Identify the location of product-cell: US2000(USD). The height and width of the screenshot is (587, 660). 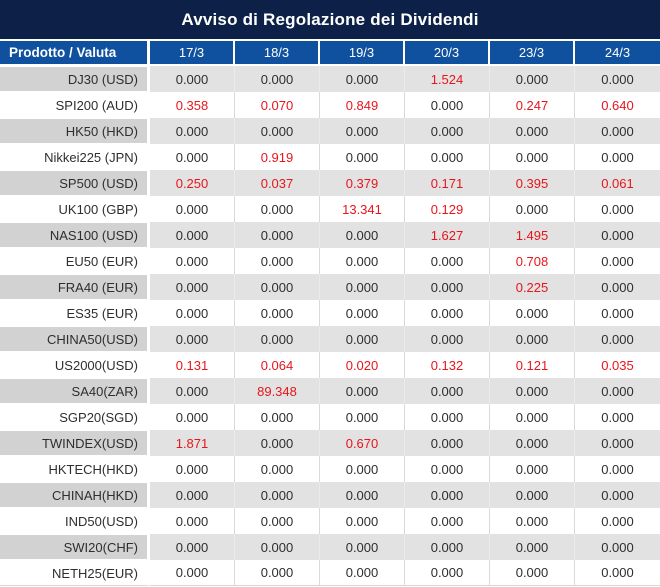
(75, 365).